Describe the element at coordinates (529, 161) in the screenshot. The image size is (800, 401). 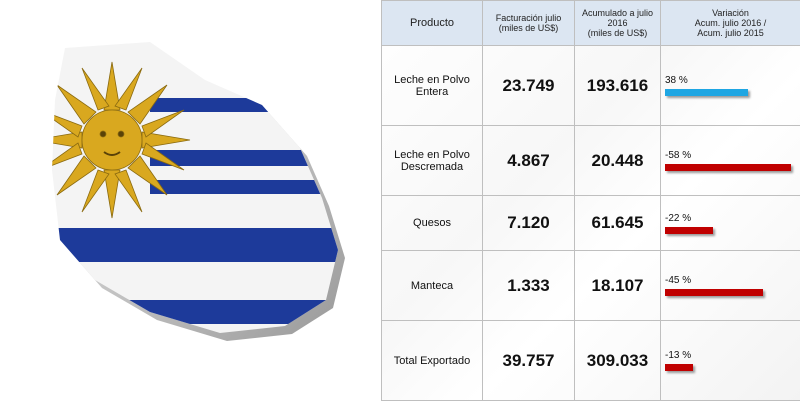
I see `billing-cell: 4.867` at that location.